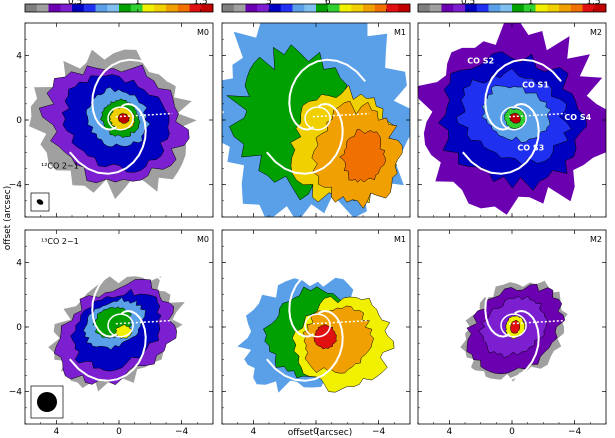 The height and width of the screenshot is (438, 615). Describe the element at coordinates (328, 3) in the screenshot. I see `colorbar-tick-label: 6` at that location.